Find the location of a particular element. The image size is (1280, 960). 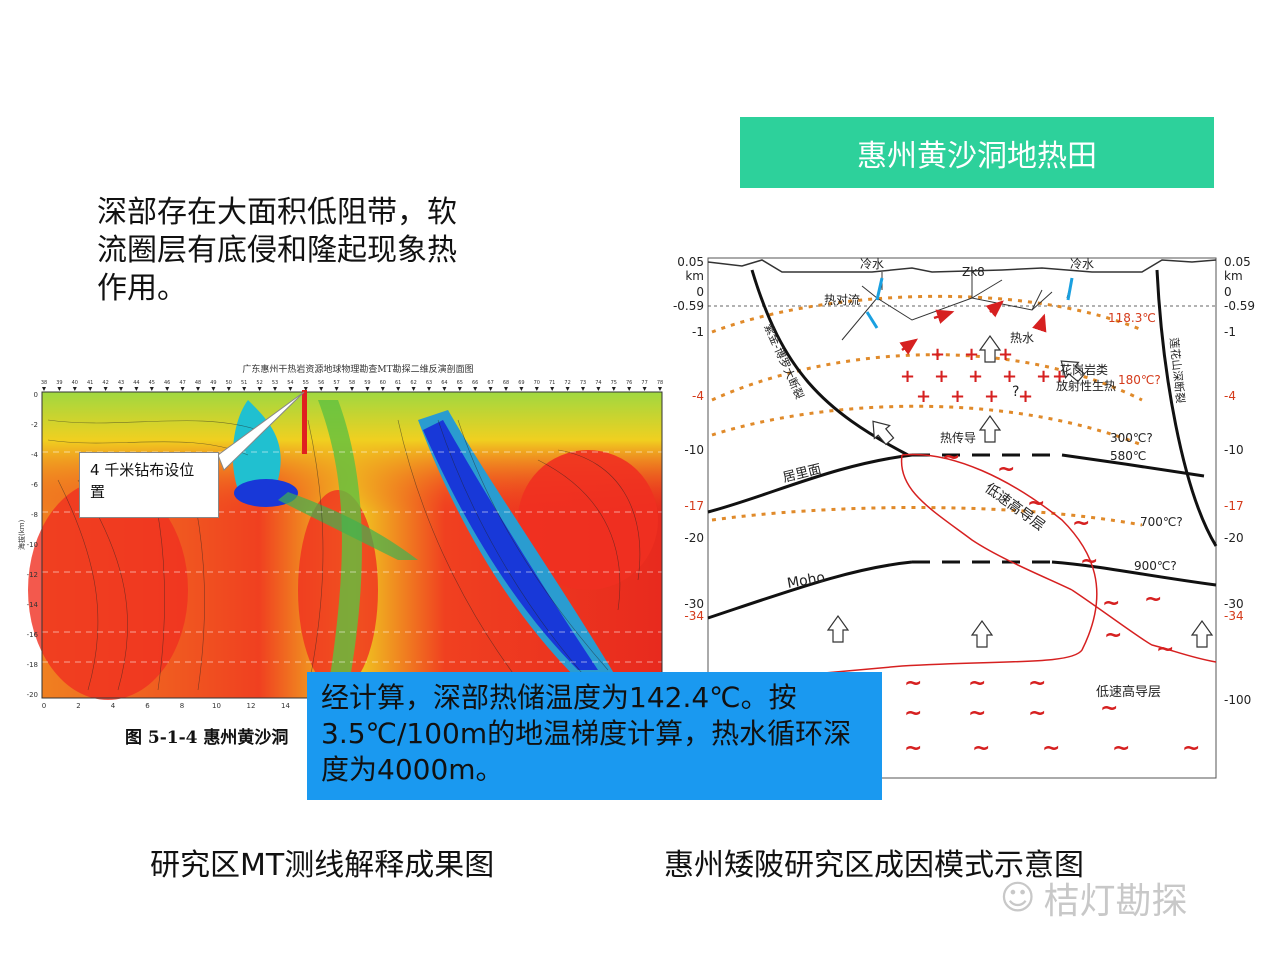

watermark-text: 桔灯勘探 is located at coordinates (1115, 901).